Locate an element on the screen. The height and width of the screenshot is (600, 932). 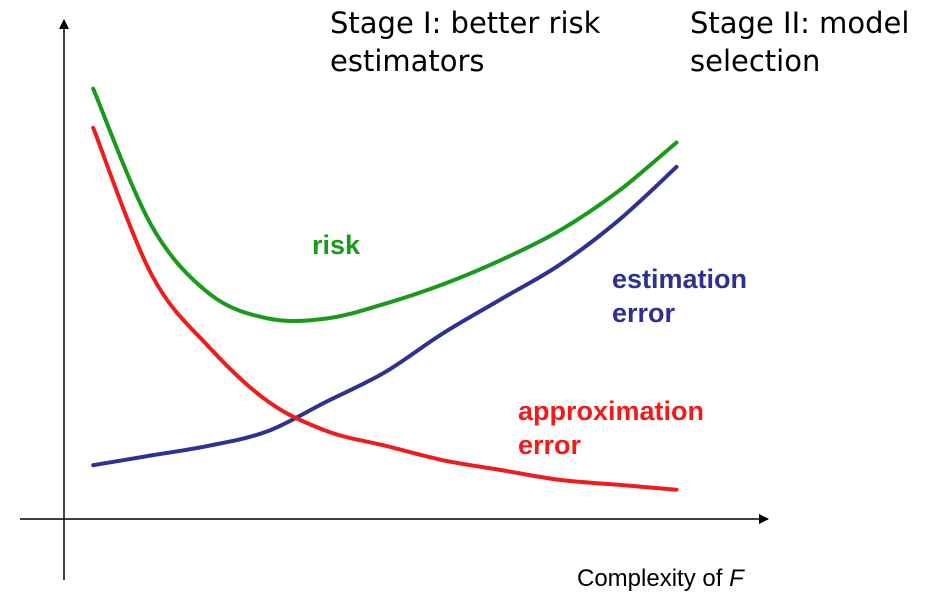
stage-1-line-1: Stage I: better risk is located at coordinates (465, 23).